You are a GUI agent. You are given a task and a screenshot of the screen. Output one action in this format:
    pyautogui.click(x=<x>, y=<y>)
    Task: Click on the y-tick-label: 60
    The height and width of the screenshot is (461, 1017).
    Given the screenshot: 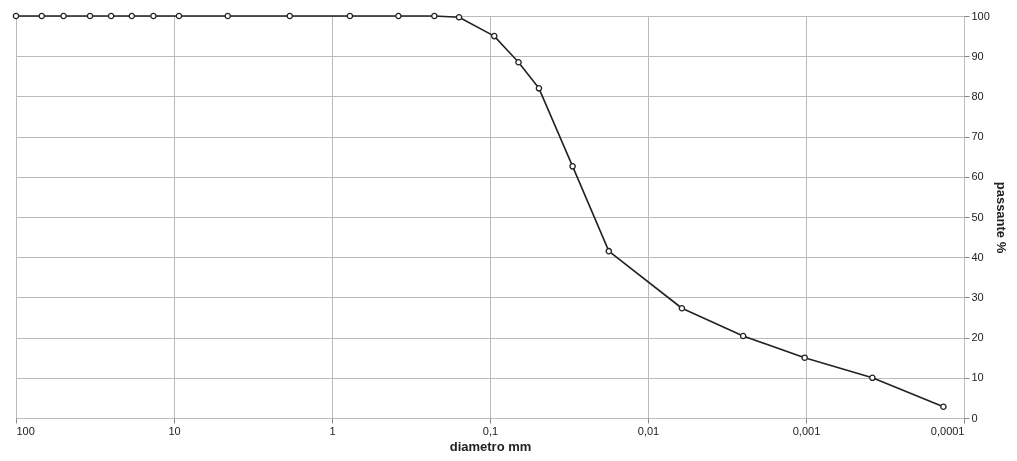 What is the action you would take?
    pyautogui.click(x=977, y=176)
    